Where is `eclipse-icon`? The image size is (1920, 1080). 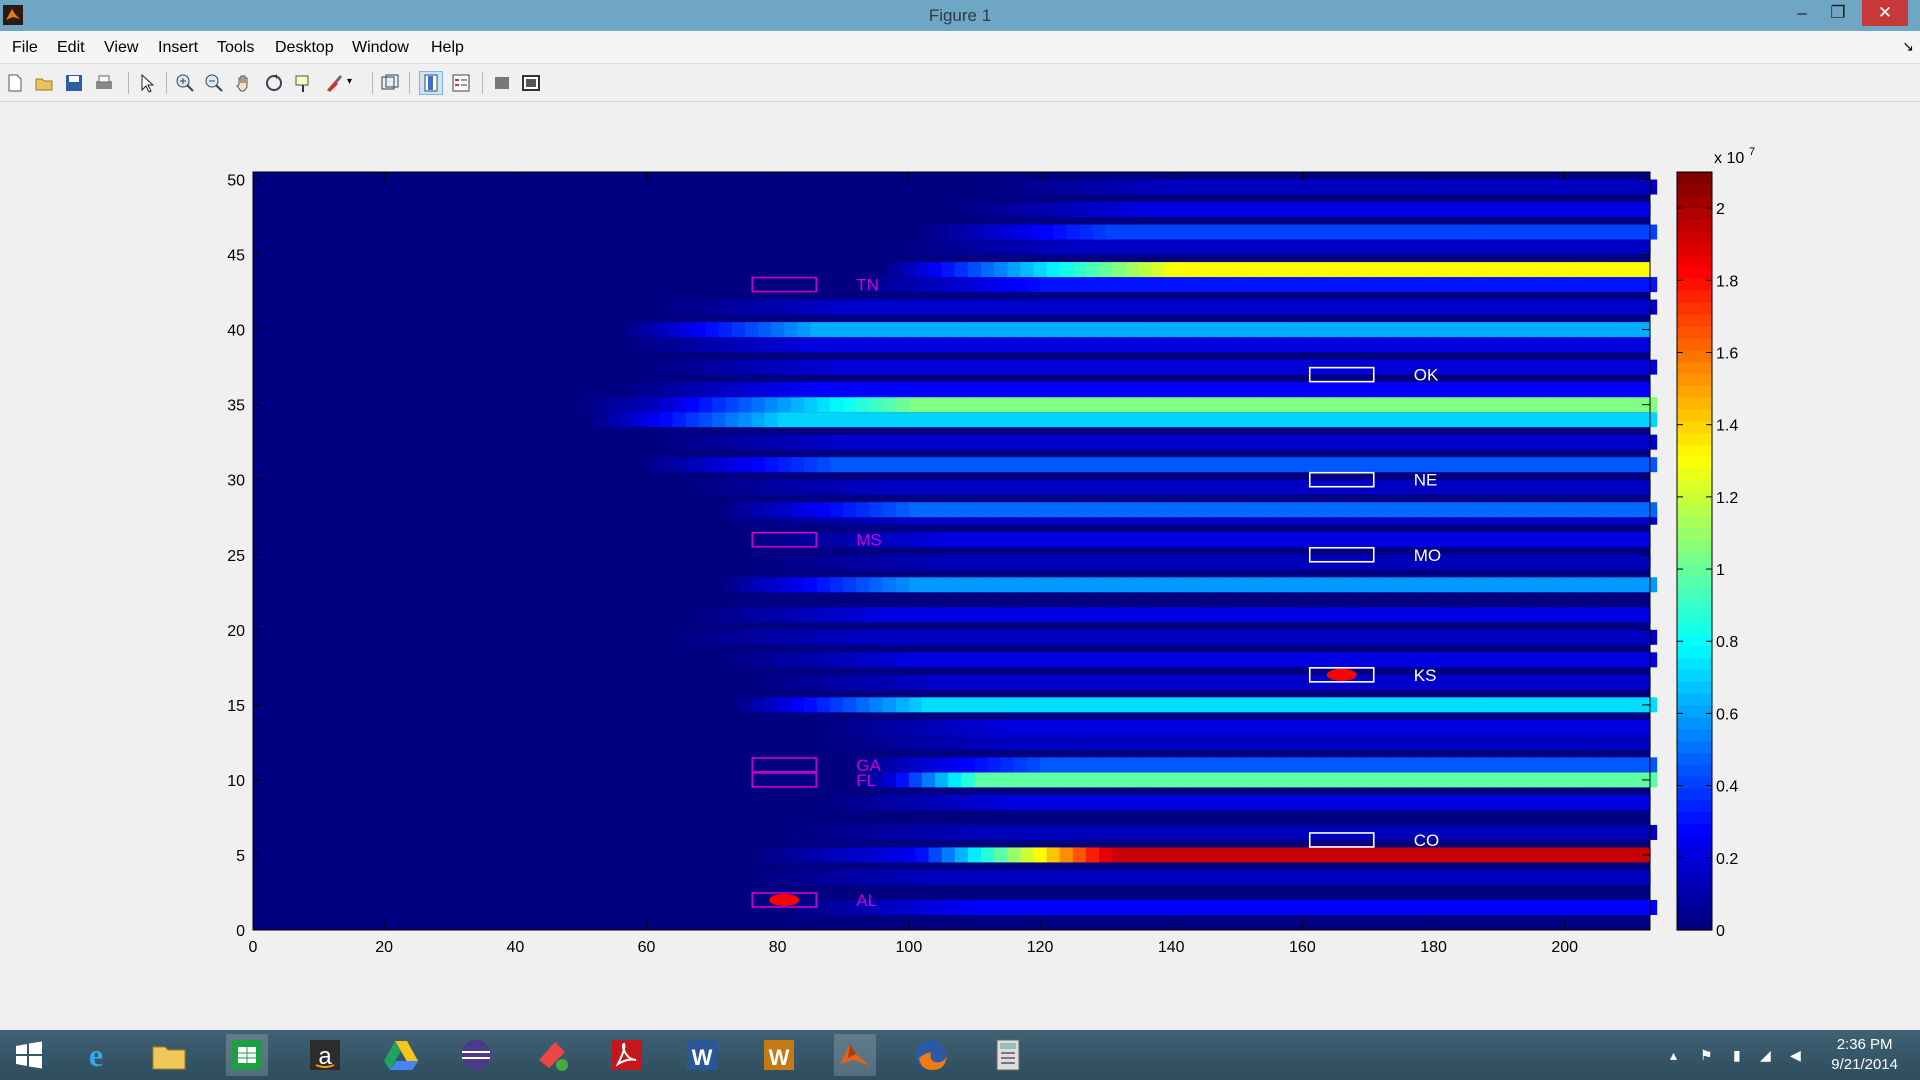 eclipse-icon is located at coordinates (476, 1055).